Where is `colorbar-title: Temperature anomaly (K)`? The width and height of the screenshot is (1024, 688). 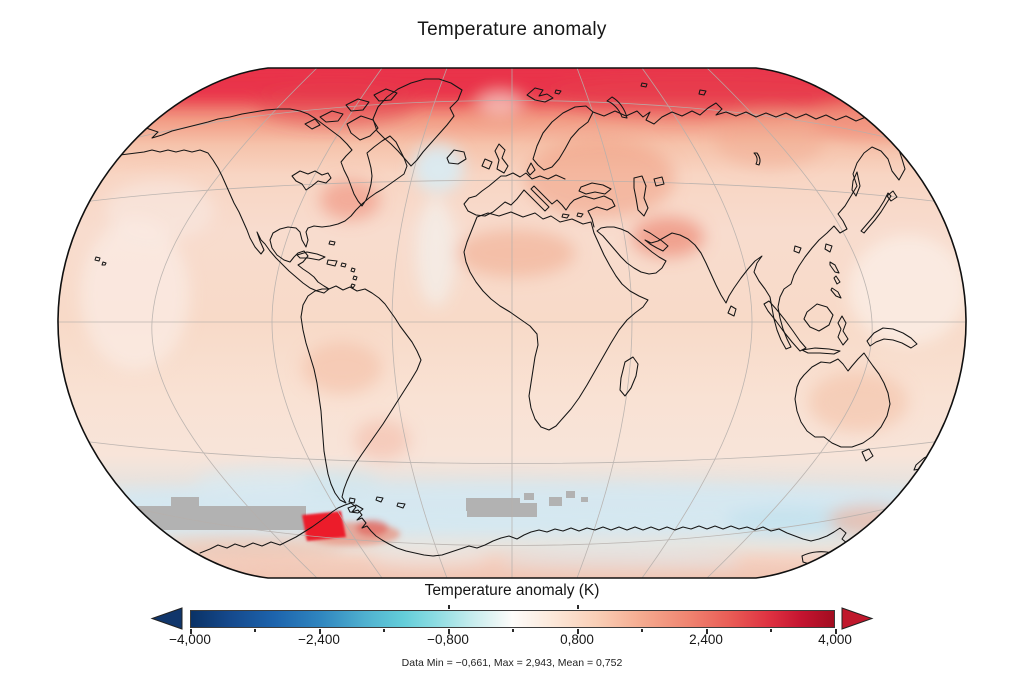 colorbar-title: Temperature anomaly (K) is located at coordinates (512, 590).